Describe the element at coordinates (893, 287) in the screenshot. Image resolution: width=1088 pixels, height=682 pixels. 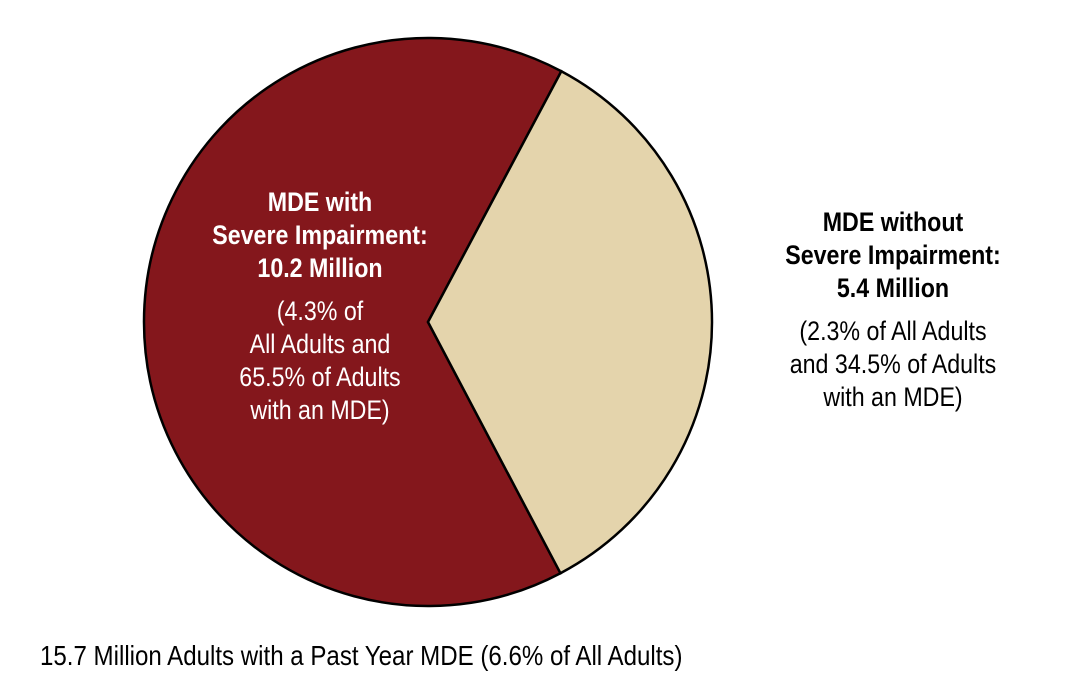
I see `without-heading-line-3: 5.4 Million` at that location.